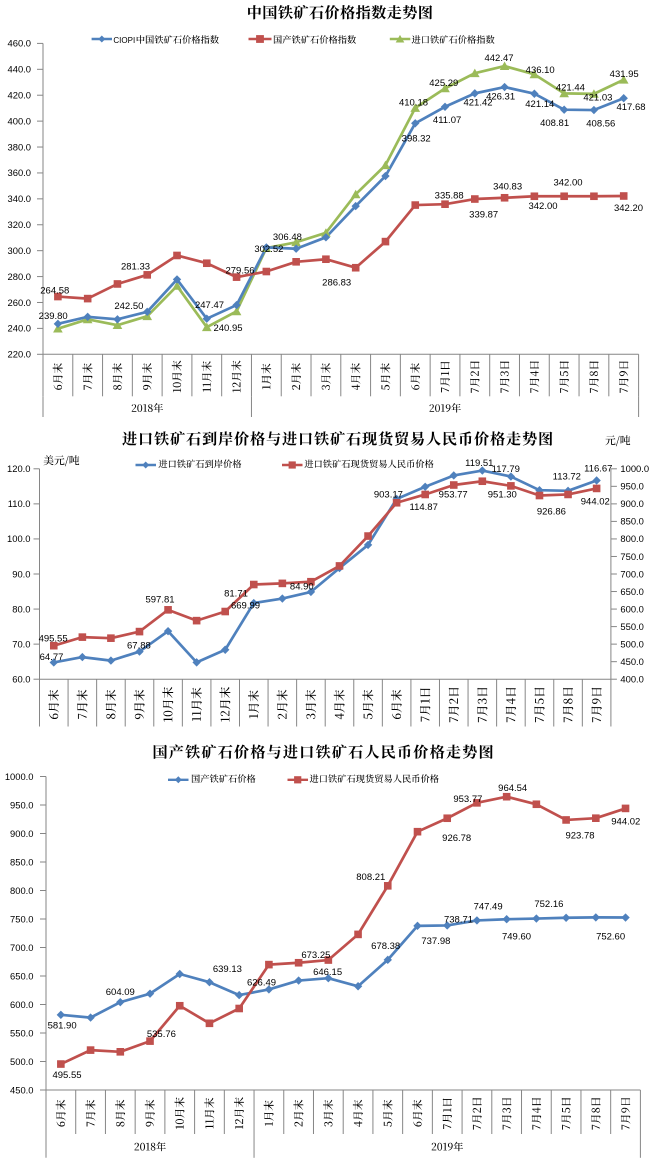 This screenshot has width=650, height=1165. Describe the element at coordinates (502, 494) in the screenshot. I see `svg-text: 951.30` at that location.